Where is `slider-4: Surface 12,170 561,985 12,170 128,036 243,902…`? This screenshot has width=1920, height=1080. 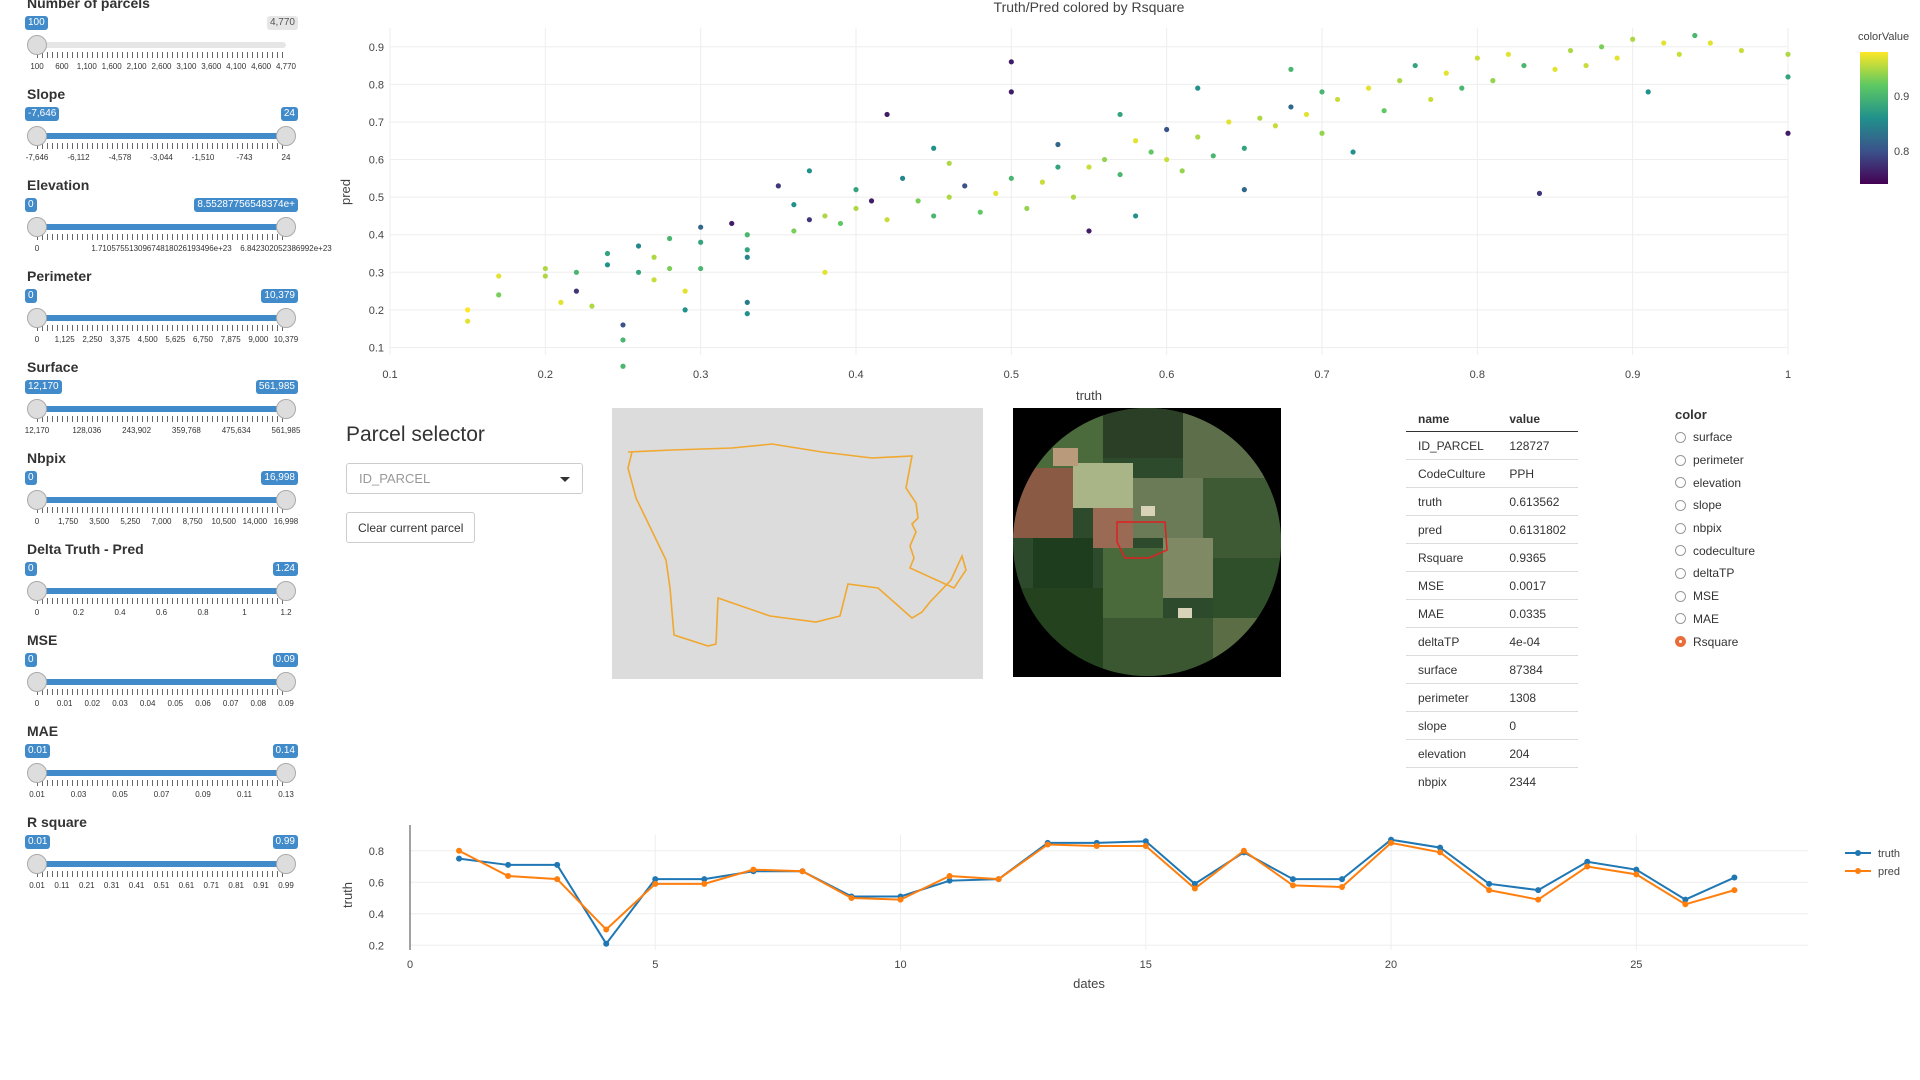
slider-4: Surface 12,170 561,985 12,170 128,036 243,902… is located at coordinates (162, 404).